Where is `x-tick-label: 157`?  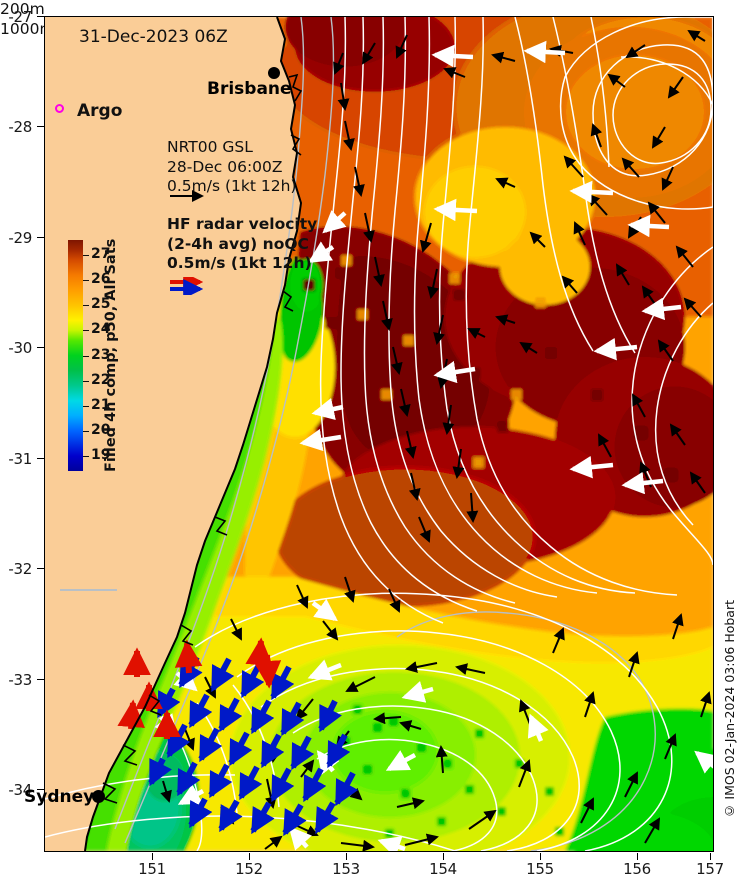 x-tick-label: 157 is located at coordinates (710, 869).